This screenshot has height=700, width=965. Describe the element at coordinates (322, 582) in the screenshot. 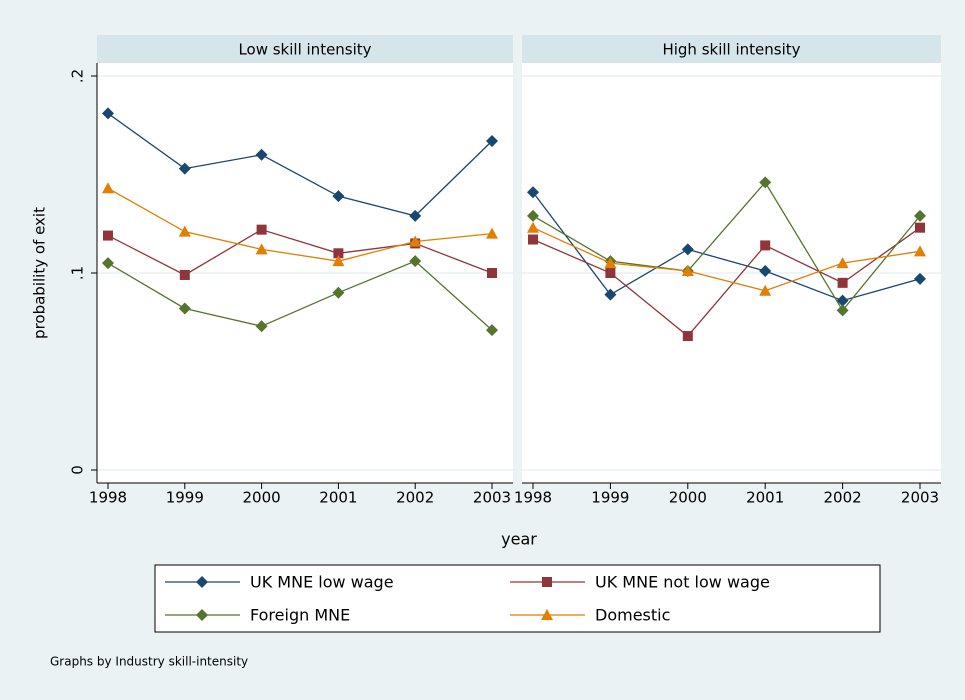

I see `legend-label: UK MNE low wage` at that location.